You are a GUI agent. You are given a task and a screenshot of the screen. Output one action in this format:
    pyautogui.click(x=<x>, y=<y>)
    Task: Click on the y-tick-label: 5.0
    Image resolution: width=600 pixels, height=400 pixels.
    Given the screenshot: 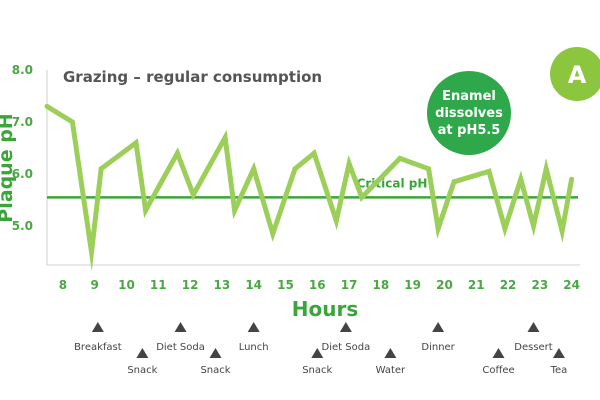 What is the action you would take?
    pyautogui.click(x=22, y=226)
    